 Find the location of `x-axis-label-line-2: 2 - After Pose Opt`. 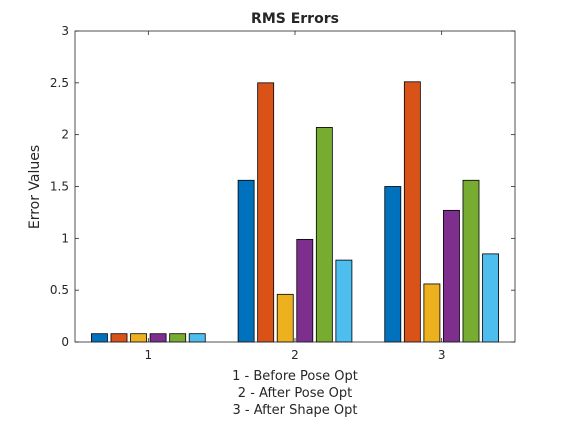

x-axis-label-line-2: 2 - After Pose Opt is located at coordinates (295, 393).